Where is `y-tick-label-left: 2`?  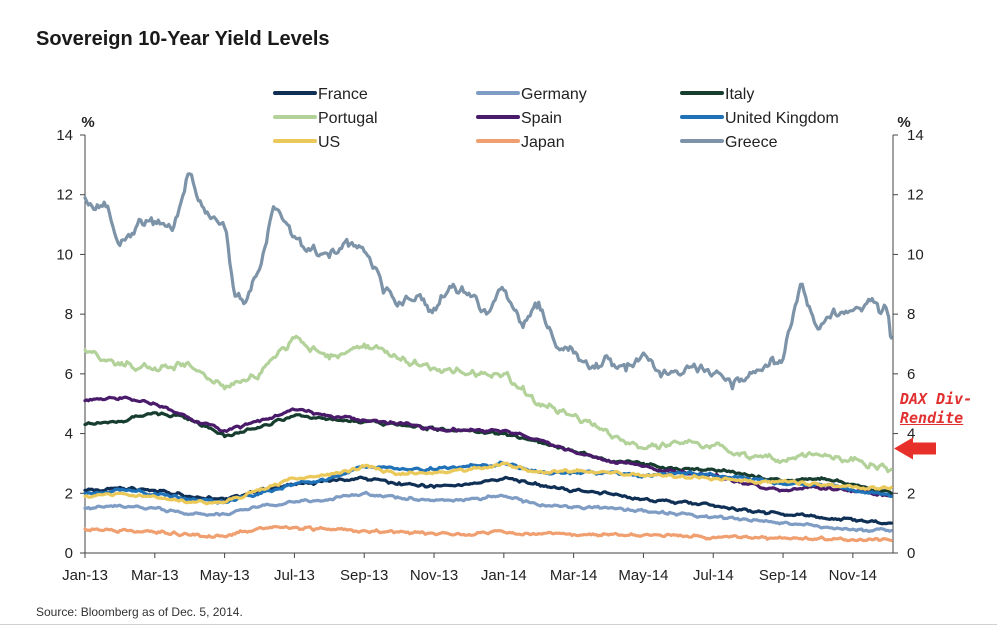
y-tick-label-left: 2 is located at coordinates (69, 493).